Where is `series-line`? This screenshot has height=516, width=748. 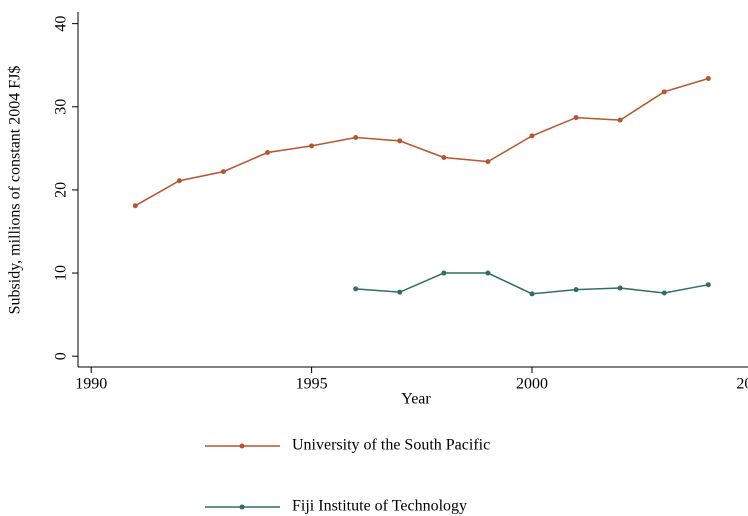 series-line is located at coordinates (532, 283).